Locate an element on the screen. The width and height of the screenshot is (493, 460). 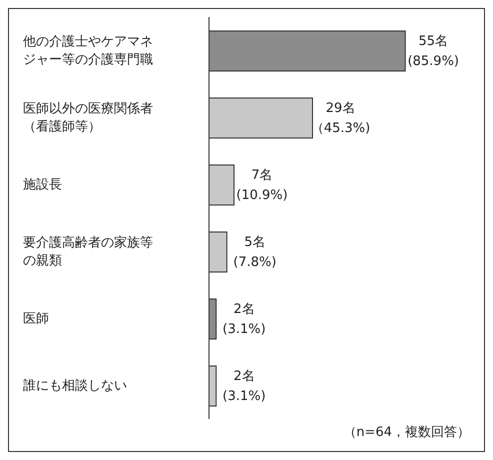
y-tick-label: 施設長 is located at coordinates (42, 184).